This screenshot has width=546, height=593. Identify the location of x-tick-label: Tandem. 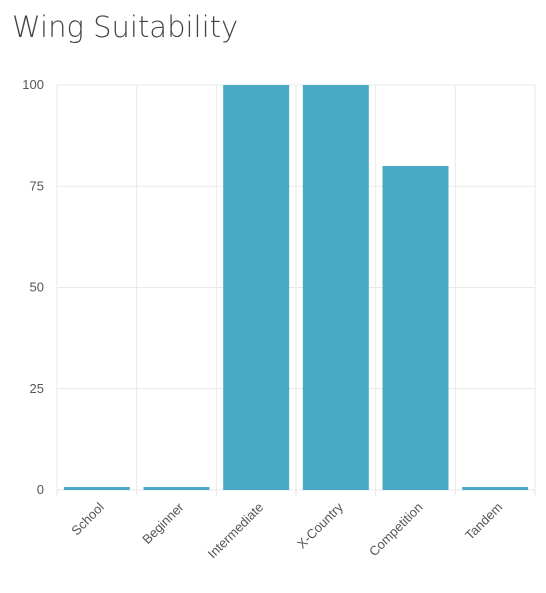
(483, 521).